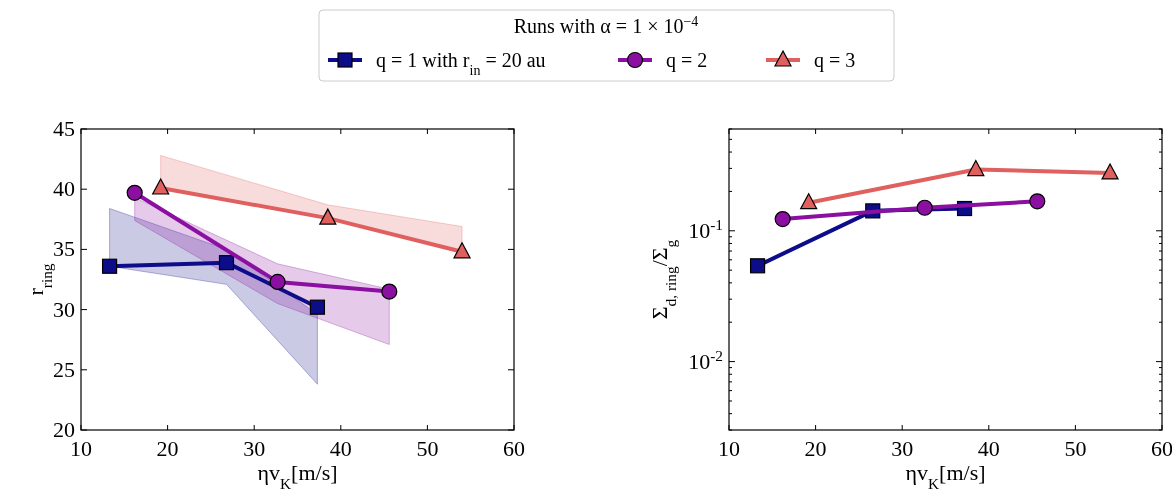 This screenshot has height=493, width=1172. I want to click on x-tick-label: 10, so click(729, 448).